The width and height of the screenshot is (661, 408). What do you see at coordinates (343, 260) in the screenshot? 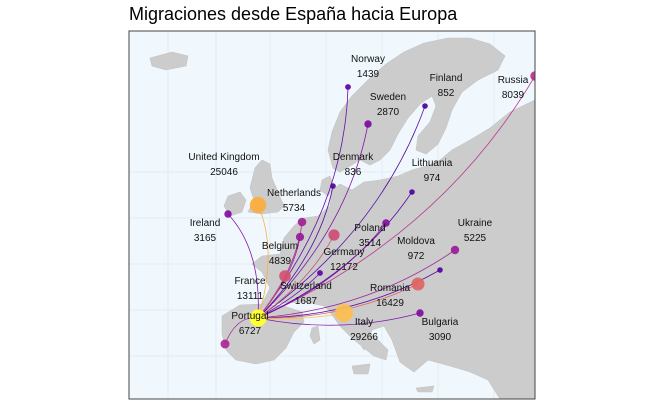
I see `label-germany: Germany 12172` at bounding box center [343, 260].